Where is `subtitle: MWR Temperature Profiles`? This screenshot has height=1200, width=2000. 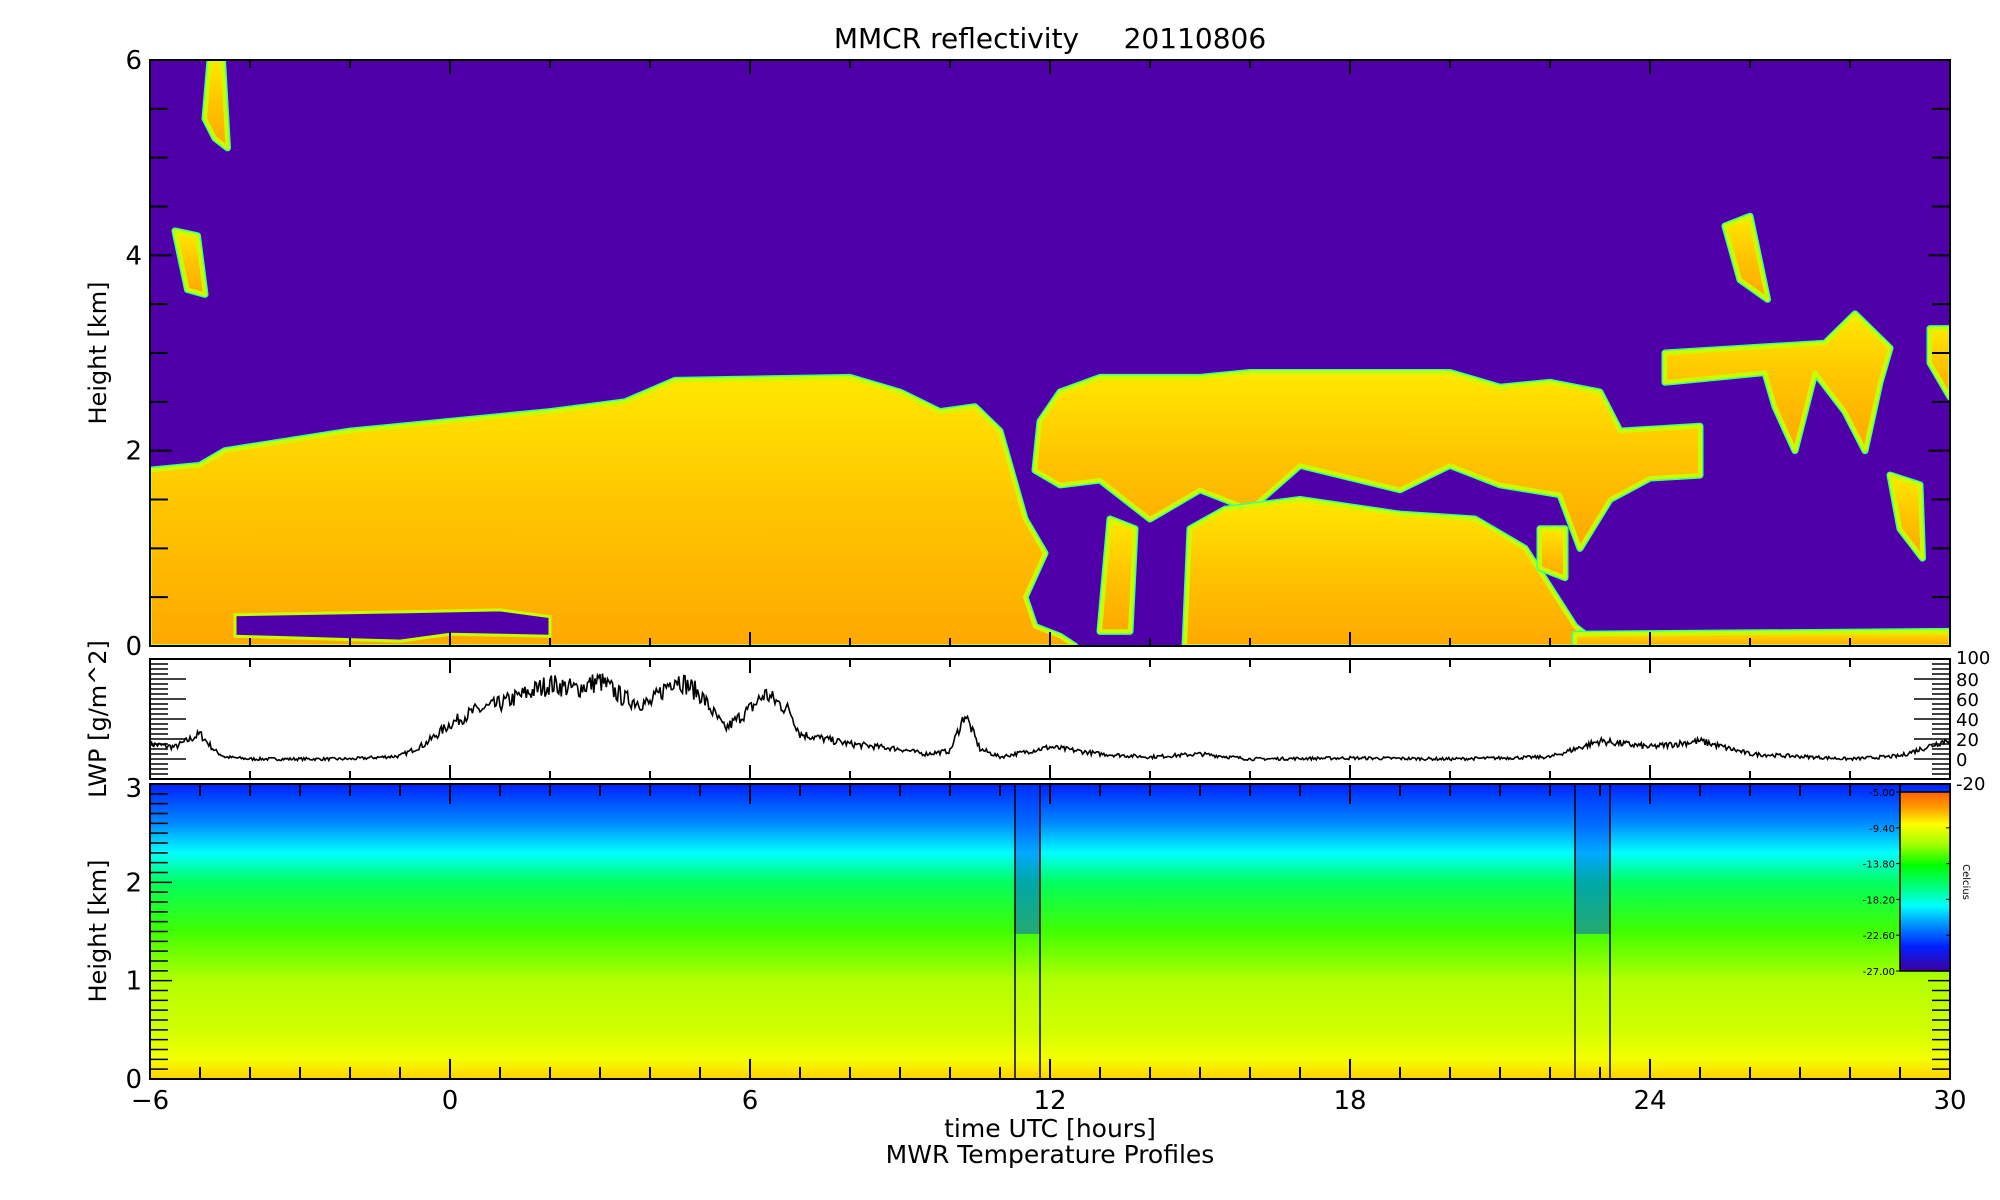 subtitle: MWR Temperature Profiles is located at coordinates (1050, 1154).